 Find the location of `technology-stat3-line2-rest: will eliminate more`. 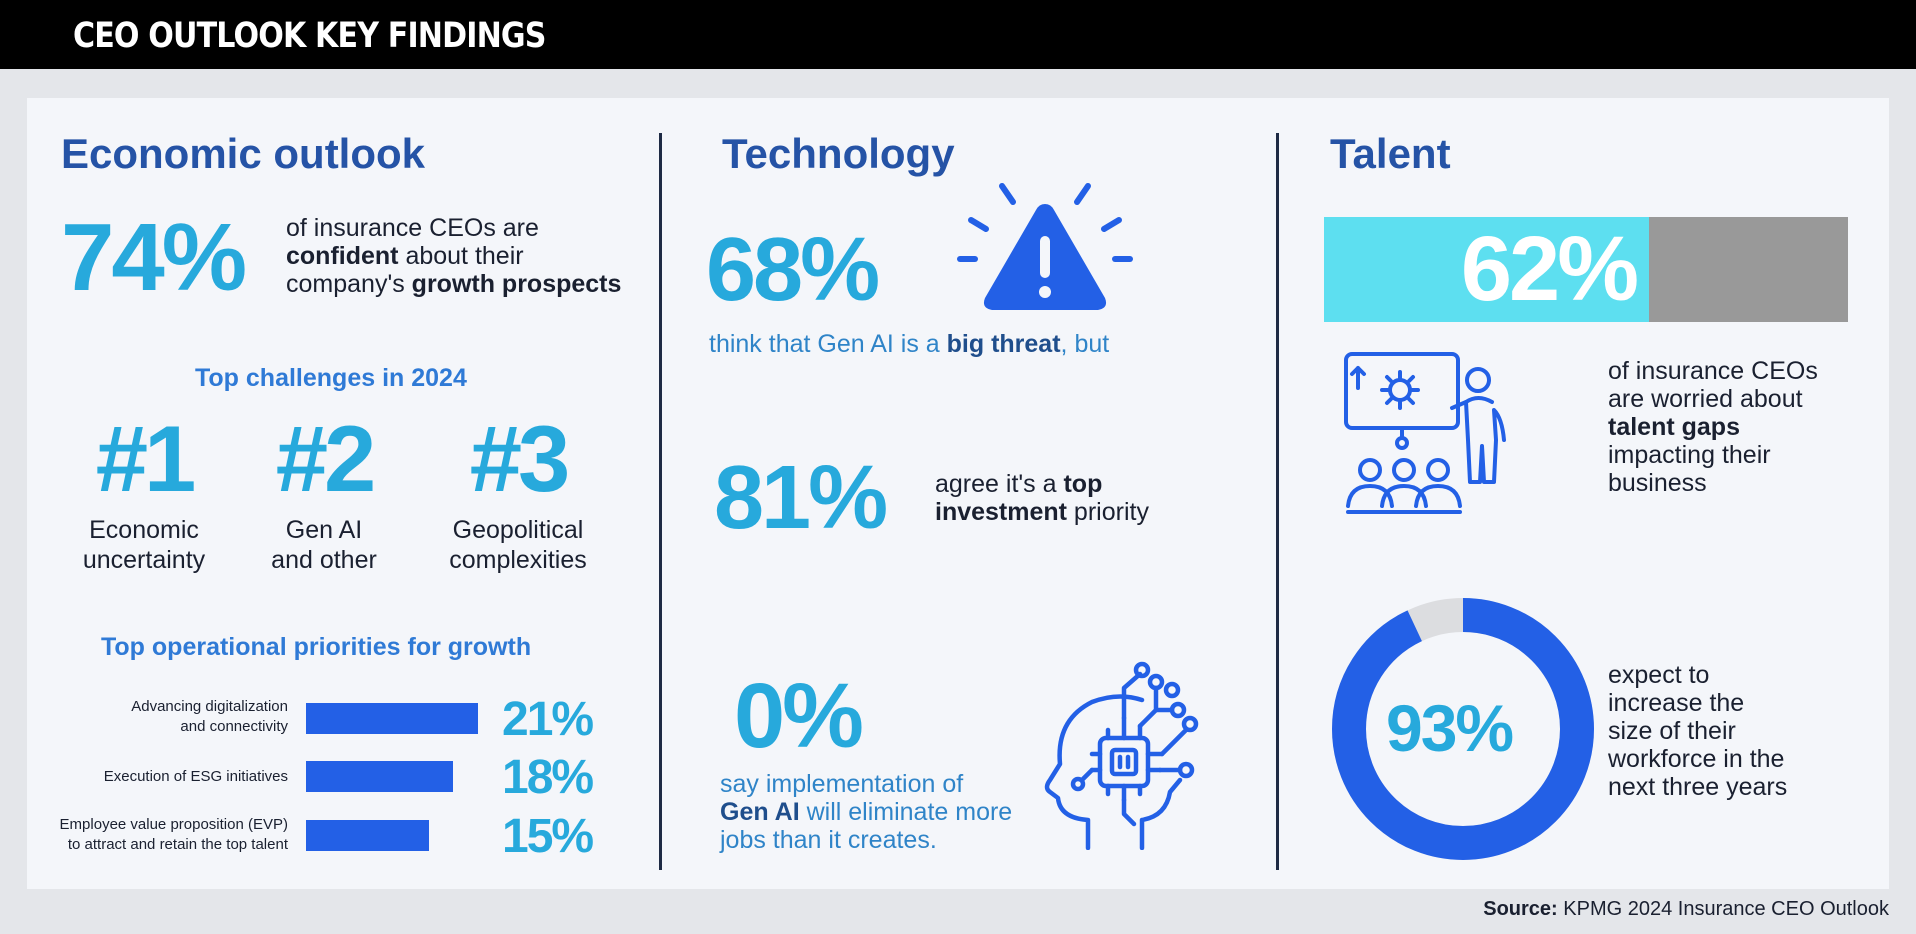

technology-stat3-line2-rest: will eliminate more is located at coordinates (906, 812).